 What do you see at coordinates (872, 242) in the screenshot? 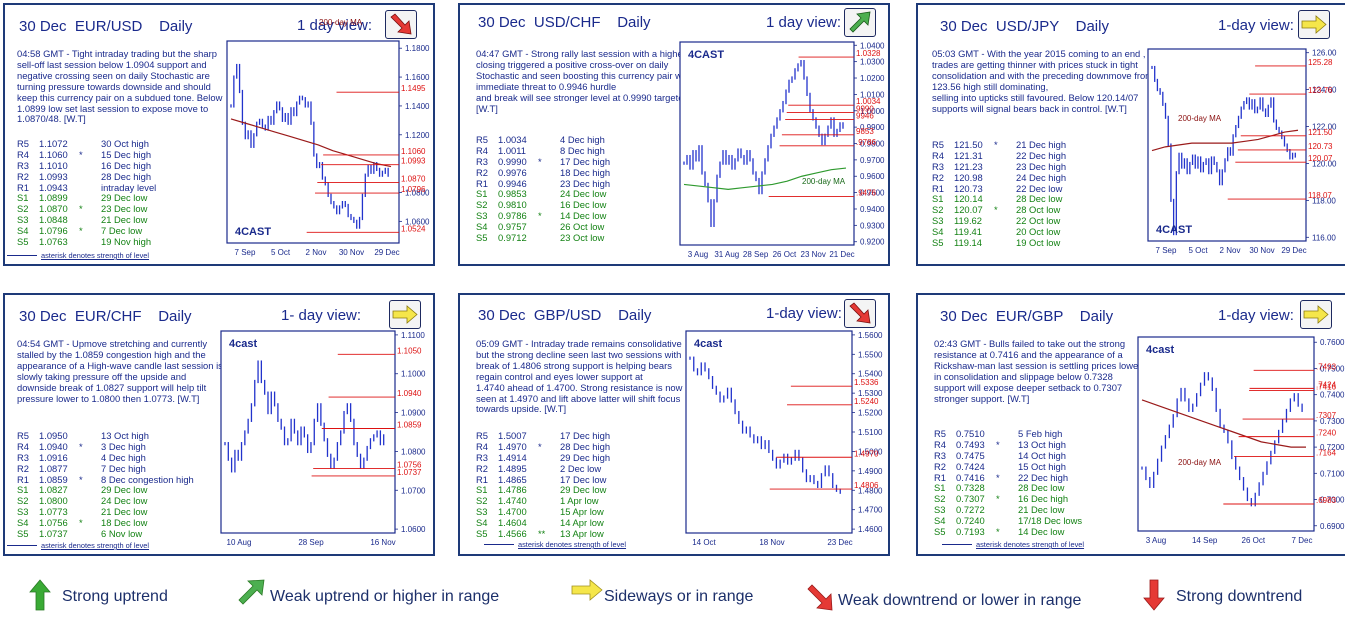
I see `y-tick-label: 0.9200` at bounding box center [872, 242].